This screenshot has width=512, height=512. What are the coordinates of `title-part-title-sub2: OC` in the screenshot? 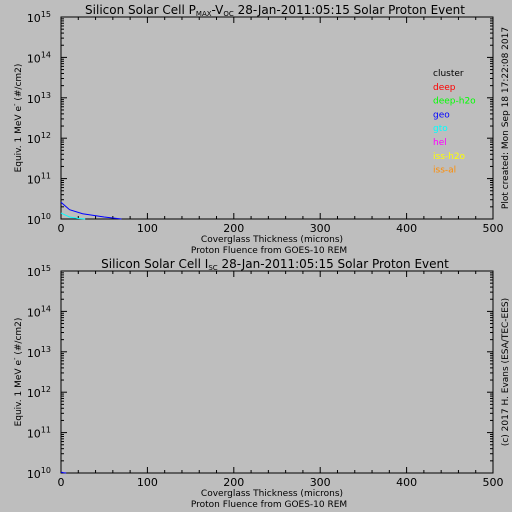 It's located at (228, 14).